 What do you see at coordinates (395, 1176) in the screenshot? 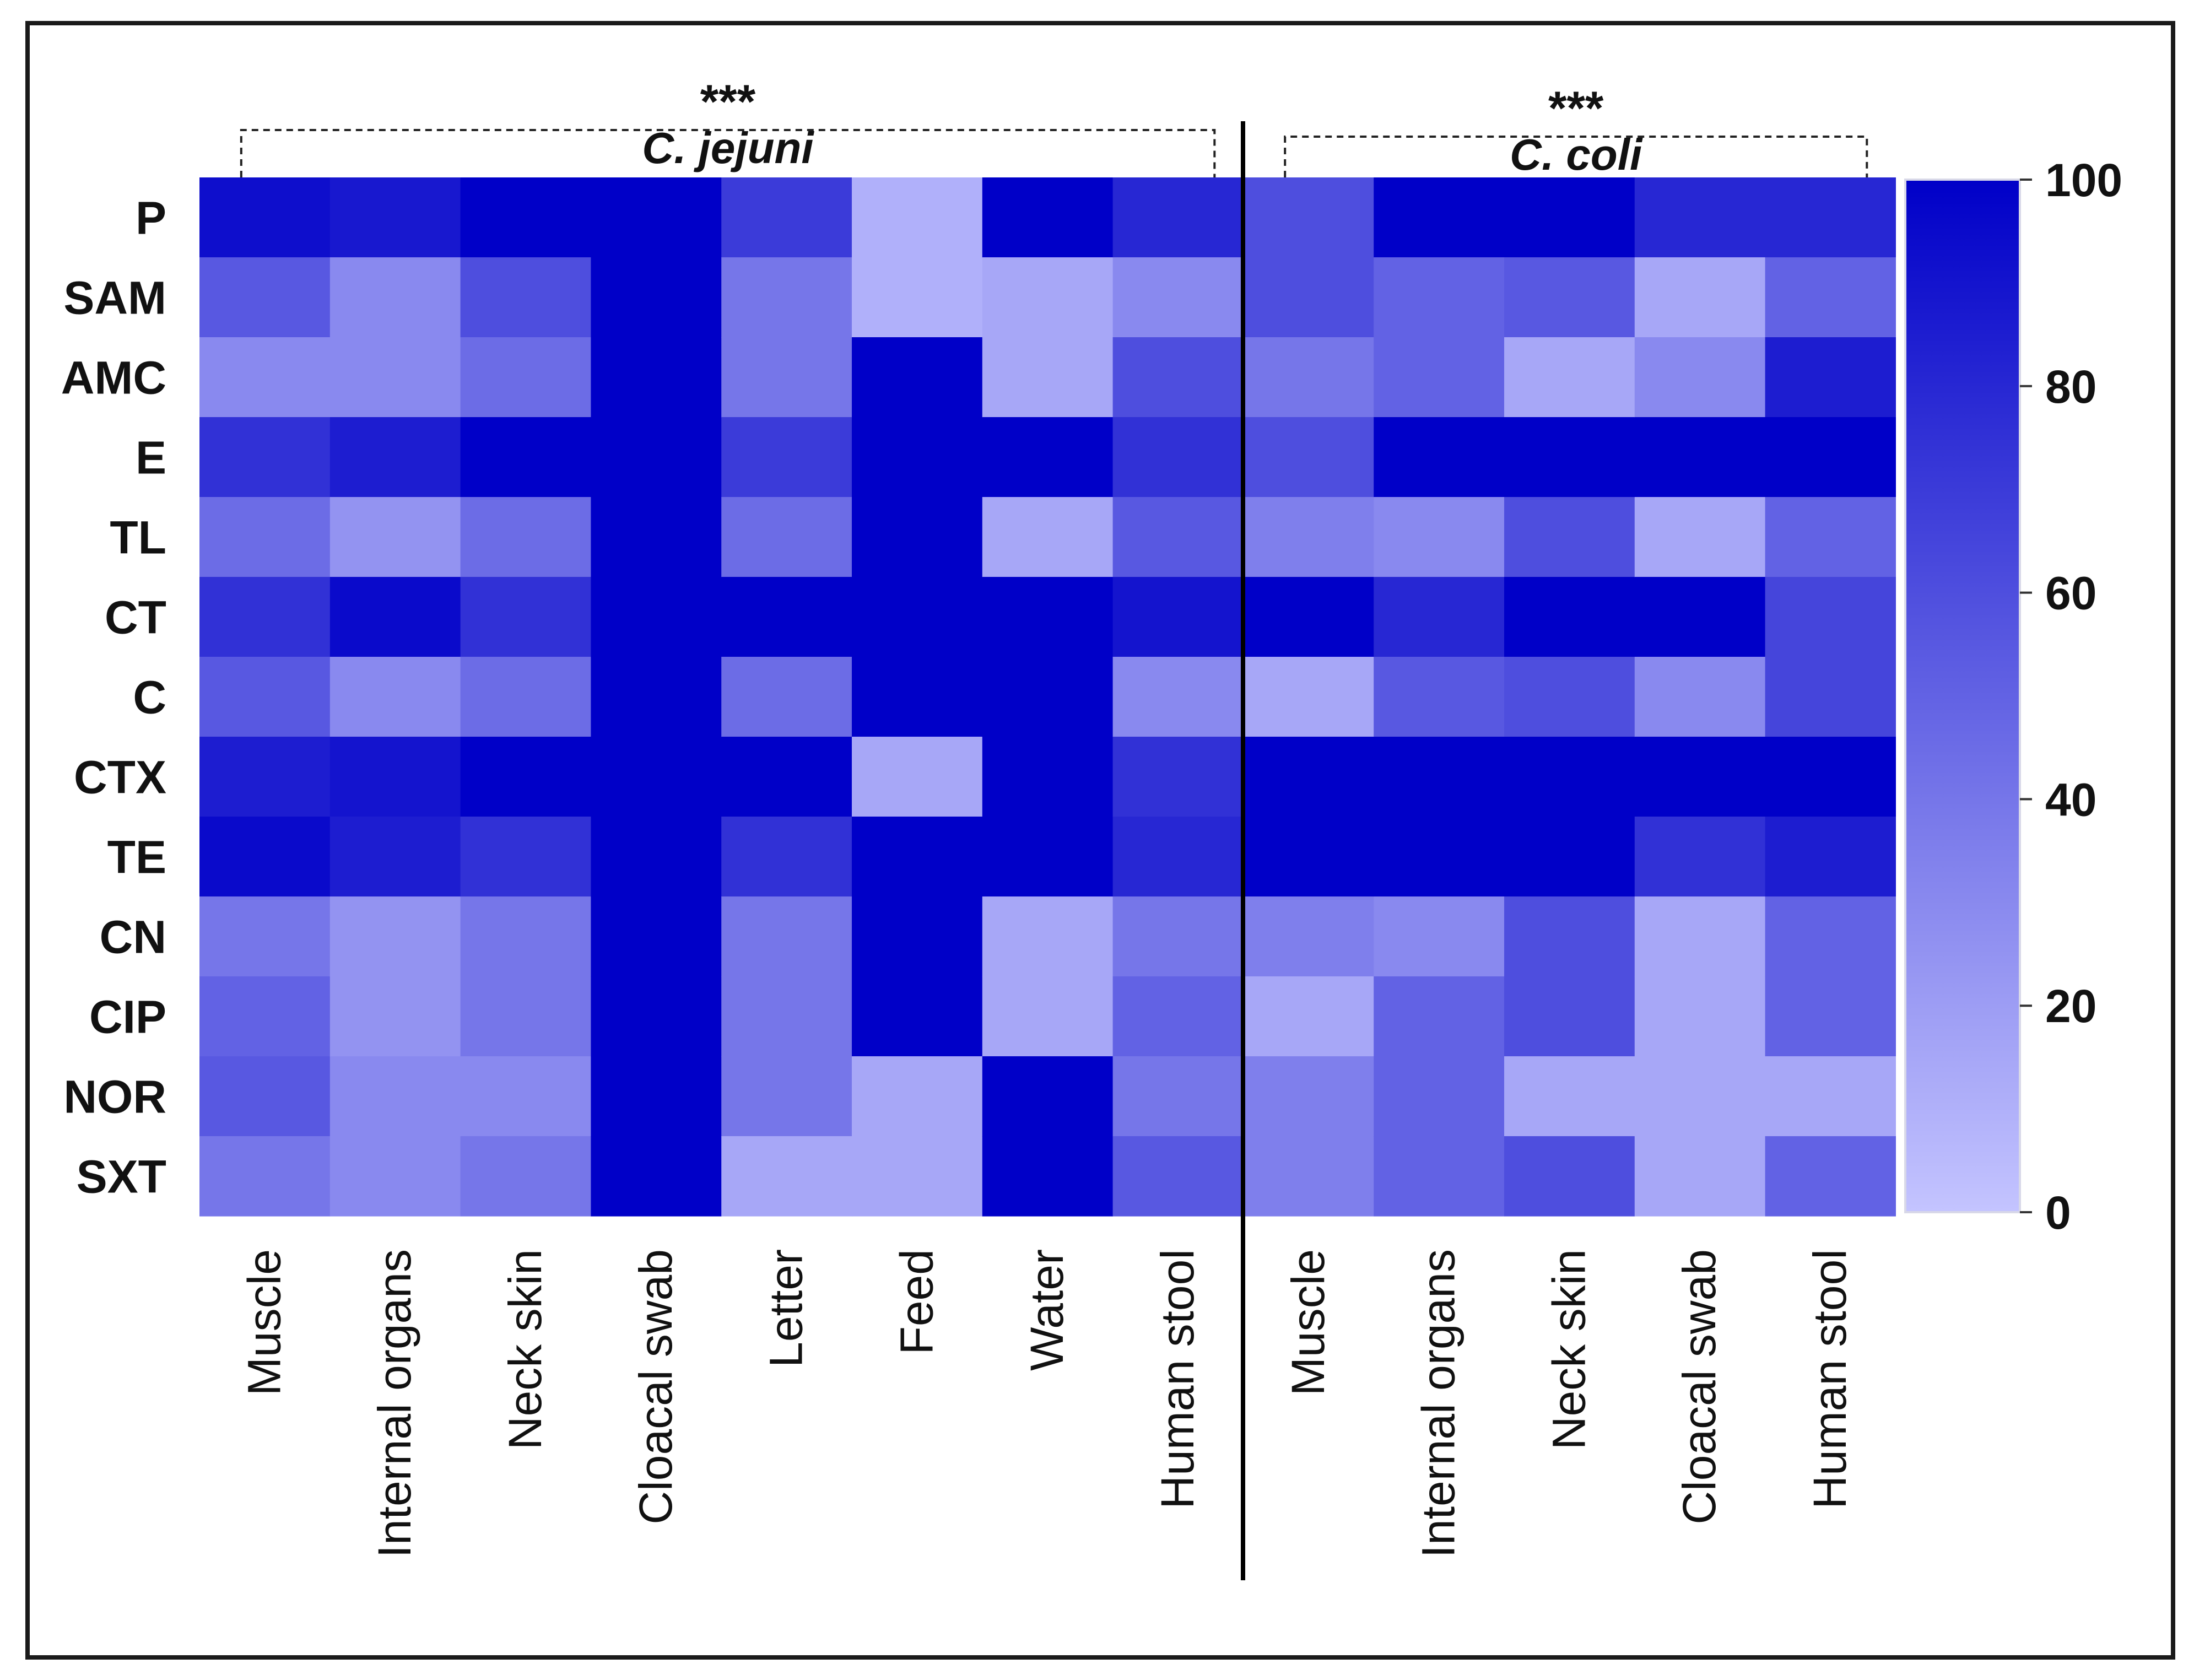
I see `heatmap-cell-c-jejuni-sxt-internal-organs` at bounding box center [395, 1176].